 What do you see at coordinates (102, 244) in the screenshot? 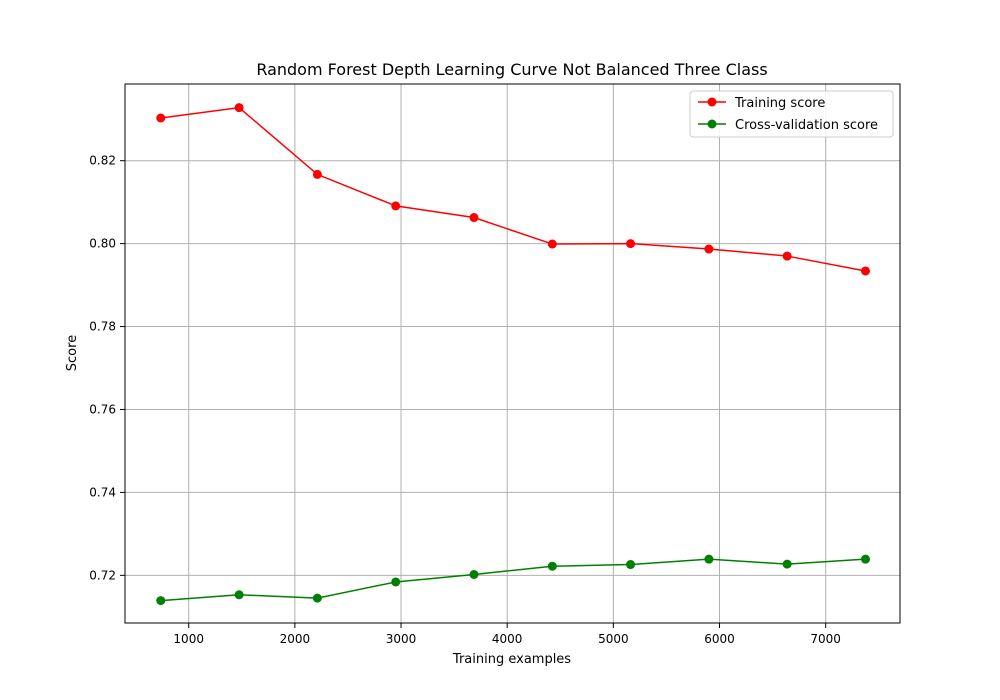
I see `y-tick-label: 0.80` at bounding box center [102, 244].